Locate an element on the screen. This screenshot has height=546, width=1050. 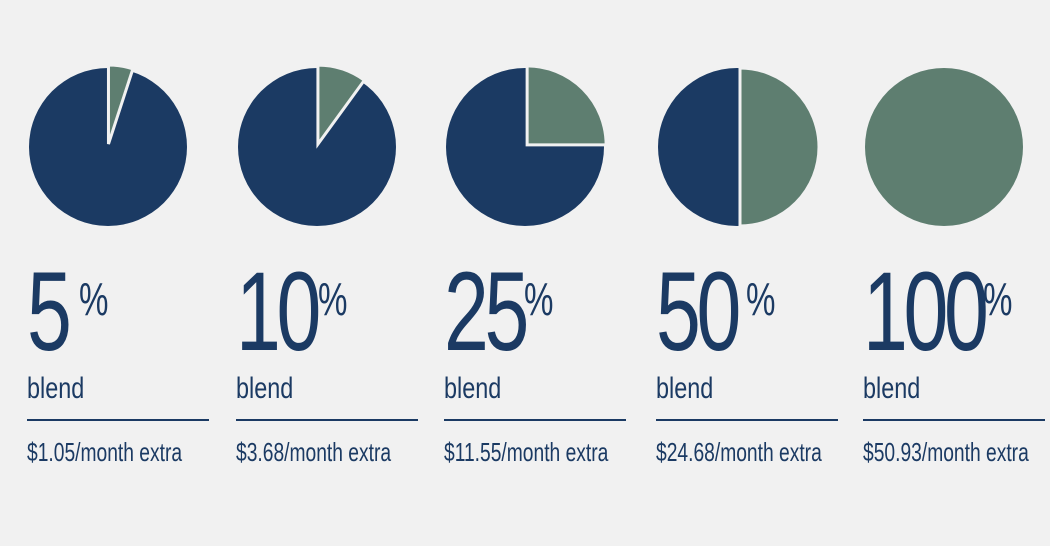
cost-label-2: $11.55/month extra is located at coordinates (526, 452).